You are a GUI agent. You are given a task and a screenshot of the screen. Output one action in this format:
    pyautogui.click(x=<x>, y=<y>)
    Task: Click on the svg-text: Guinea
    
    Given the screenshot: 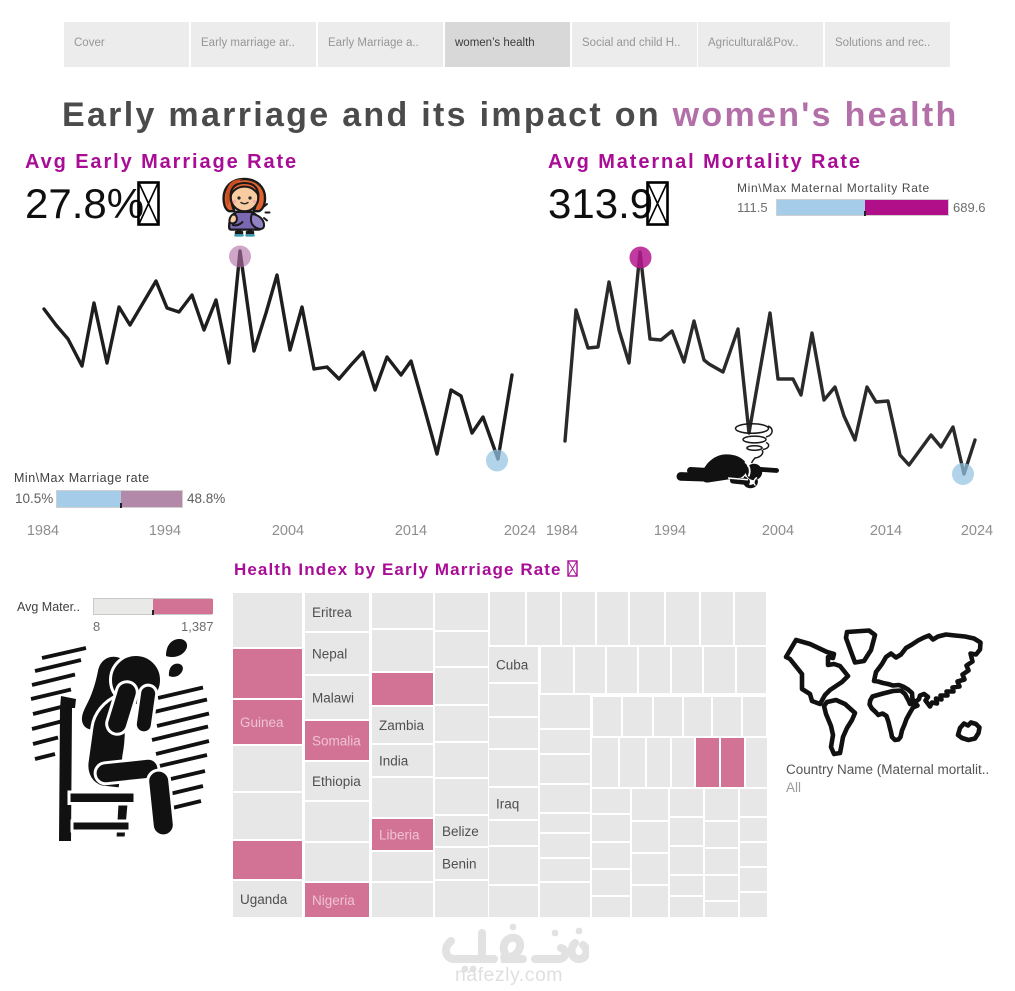 What is the action you would take?
    pyautogui.click(x=262, y=722)
    